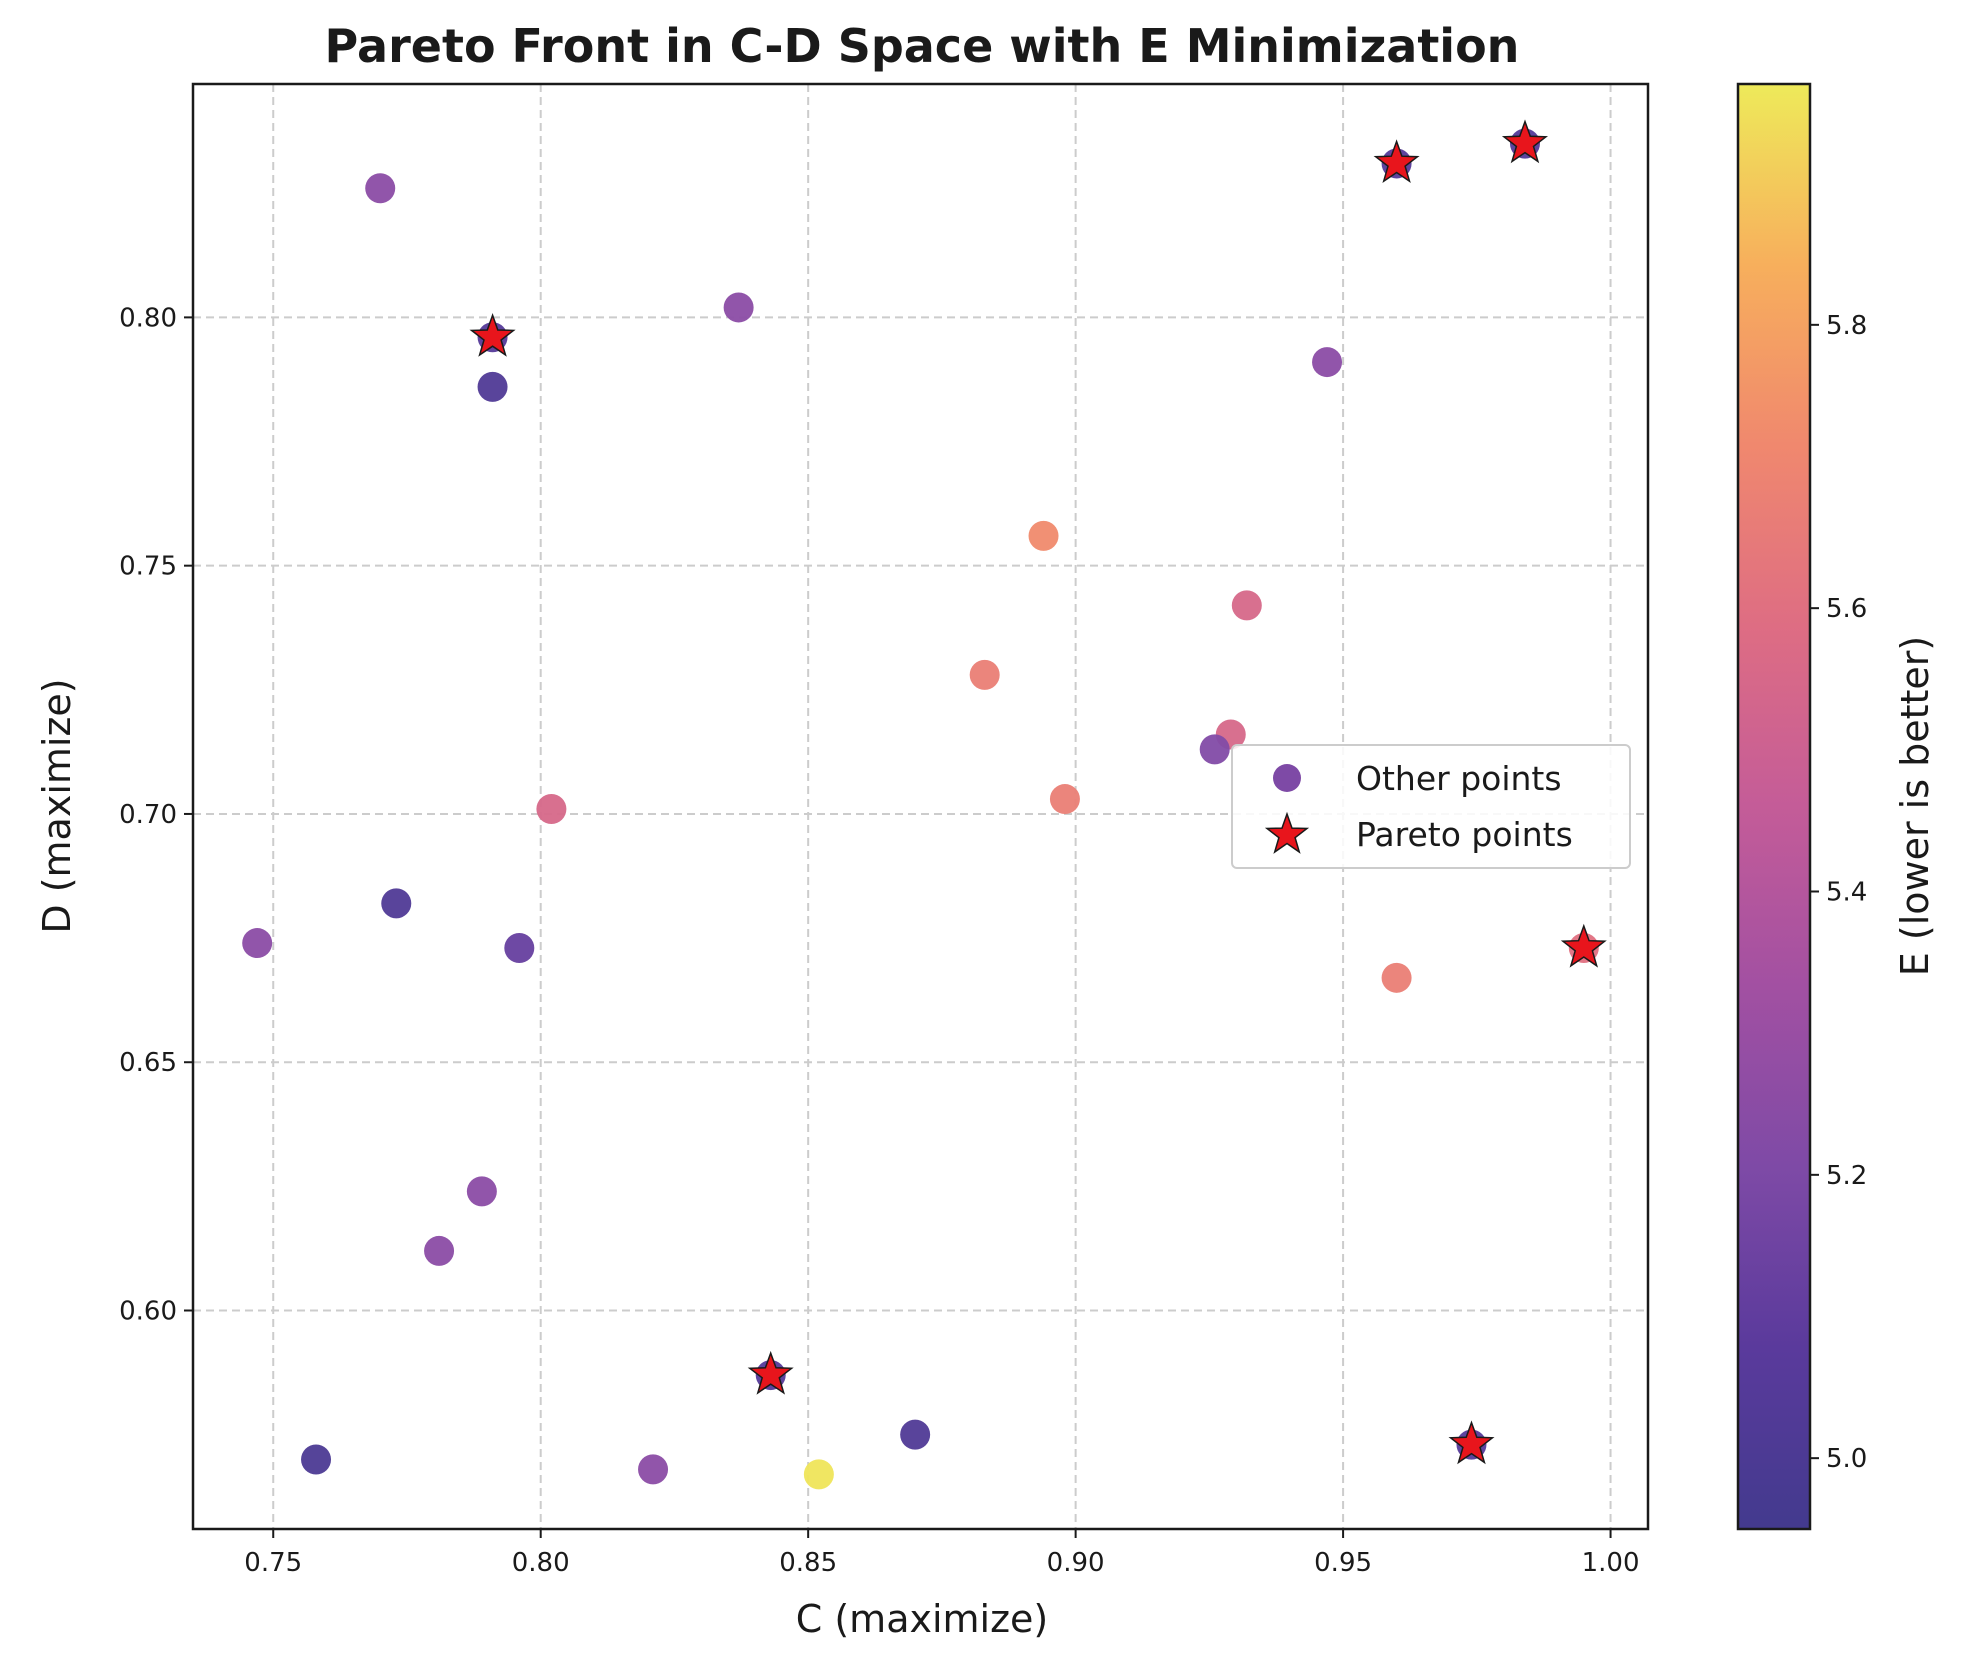 This screenshot has width=1964, height=1659. I want to click on y-tick-label: 0.75, so click(148, 567).